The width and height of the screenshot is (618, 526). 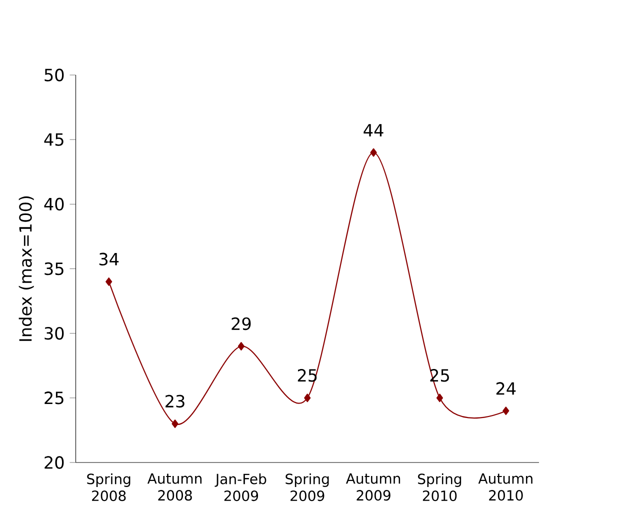 What do you see at coordinates (54, 397) in the screenshot?
I see `y-tick-label: 25` at bounding box center [54, 397].